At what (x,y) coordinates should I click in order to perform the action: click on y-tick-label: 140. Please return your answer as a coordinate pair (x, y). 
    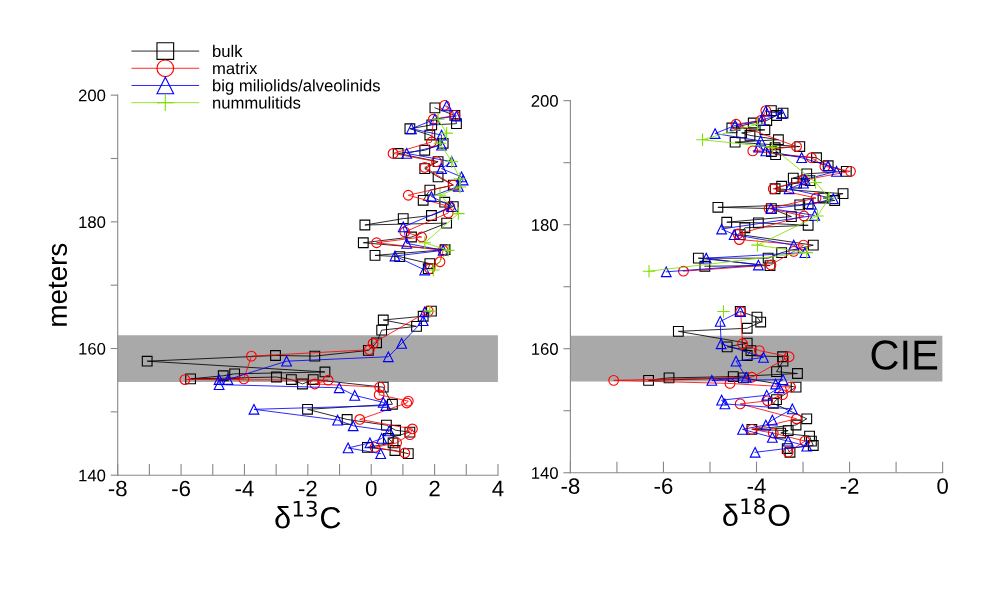
    Looking at the image, I should click on (545, 473).